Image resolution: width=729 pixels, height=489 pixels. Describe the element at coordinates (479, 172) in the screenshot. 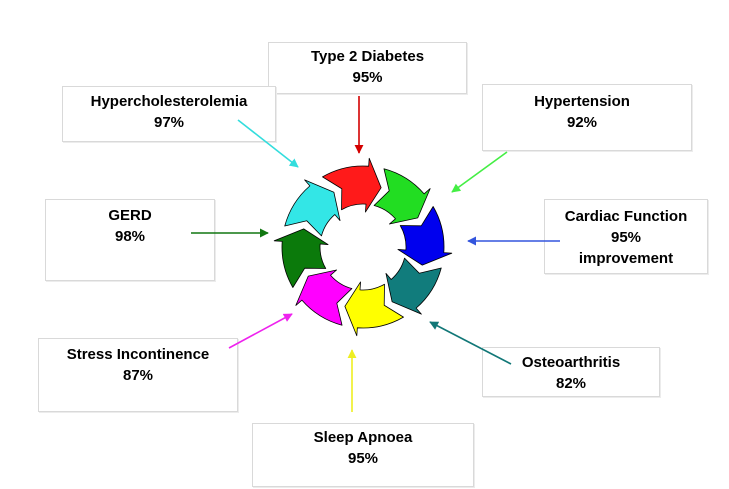

I see `hypertension-pointer-arrow` at that location.